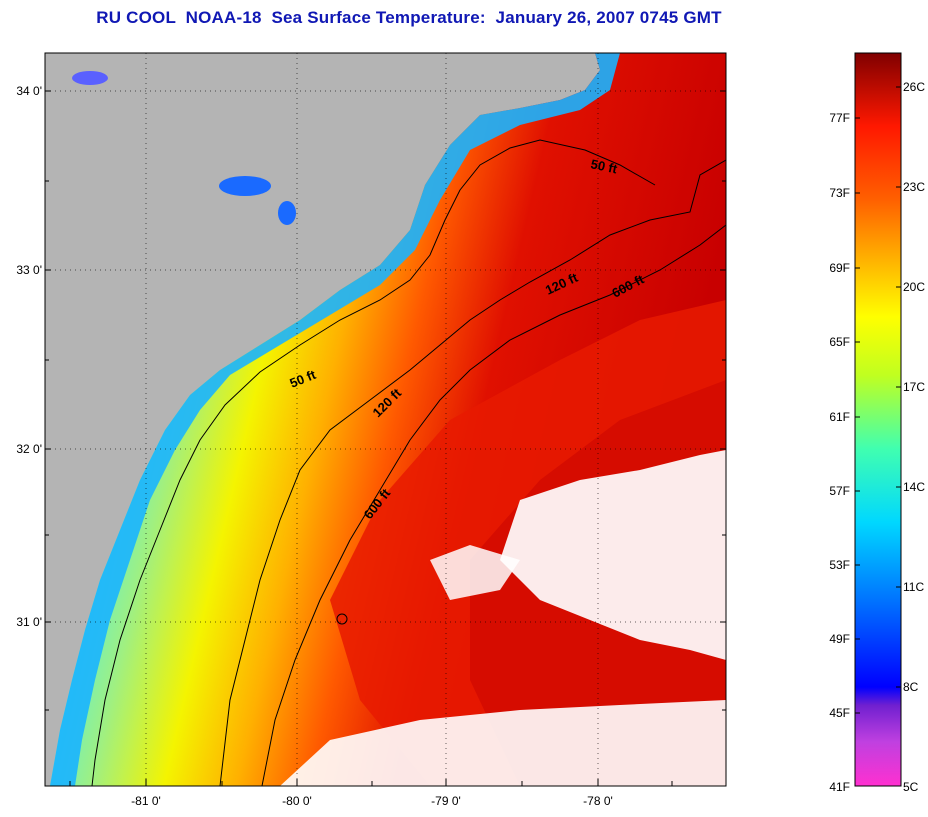 The height and width of the screenshot is (817, 928). Describe the element at coordinates (503, 743) in the screenshot. I see `cloud-mask-south` at that location.